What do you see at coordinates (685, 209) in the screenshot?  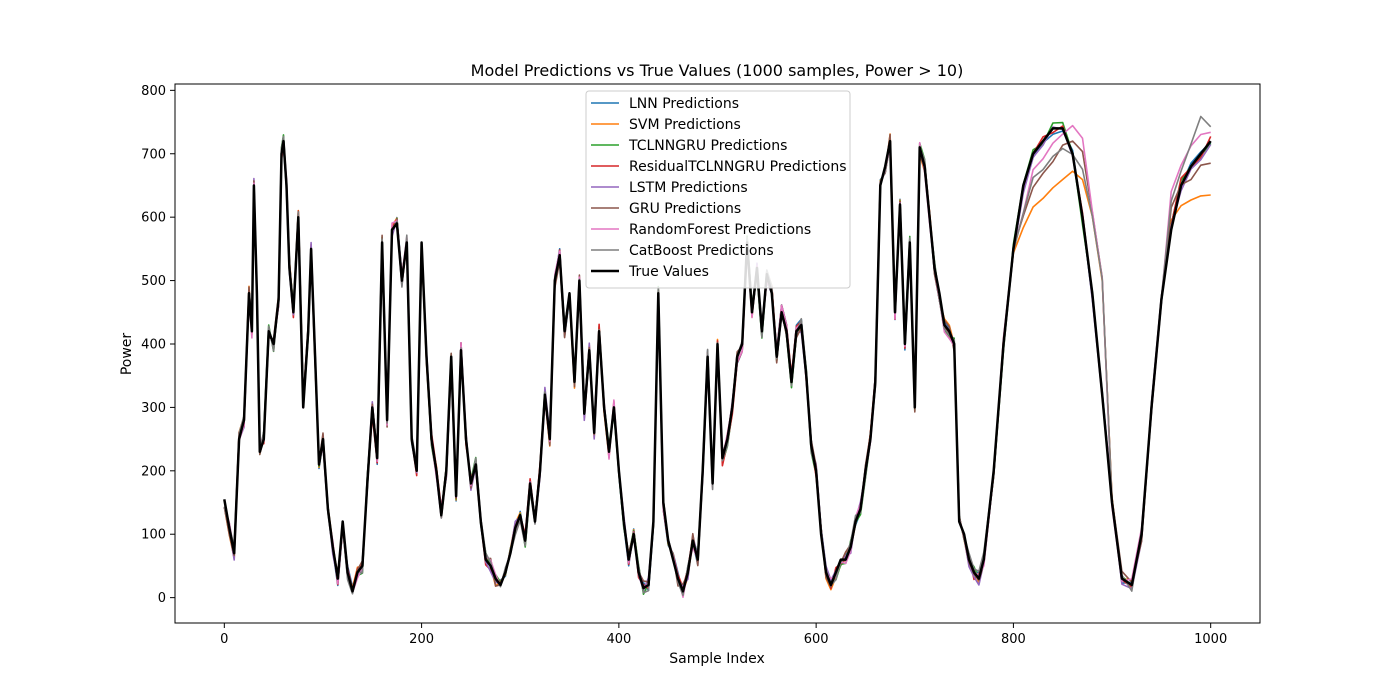 I see `legend-label-gru-predictions: GRU Predictions` at bounding box center [685, 209].